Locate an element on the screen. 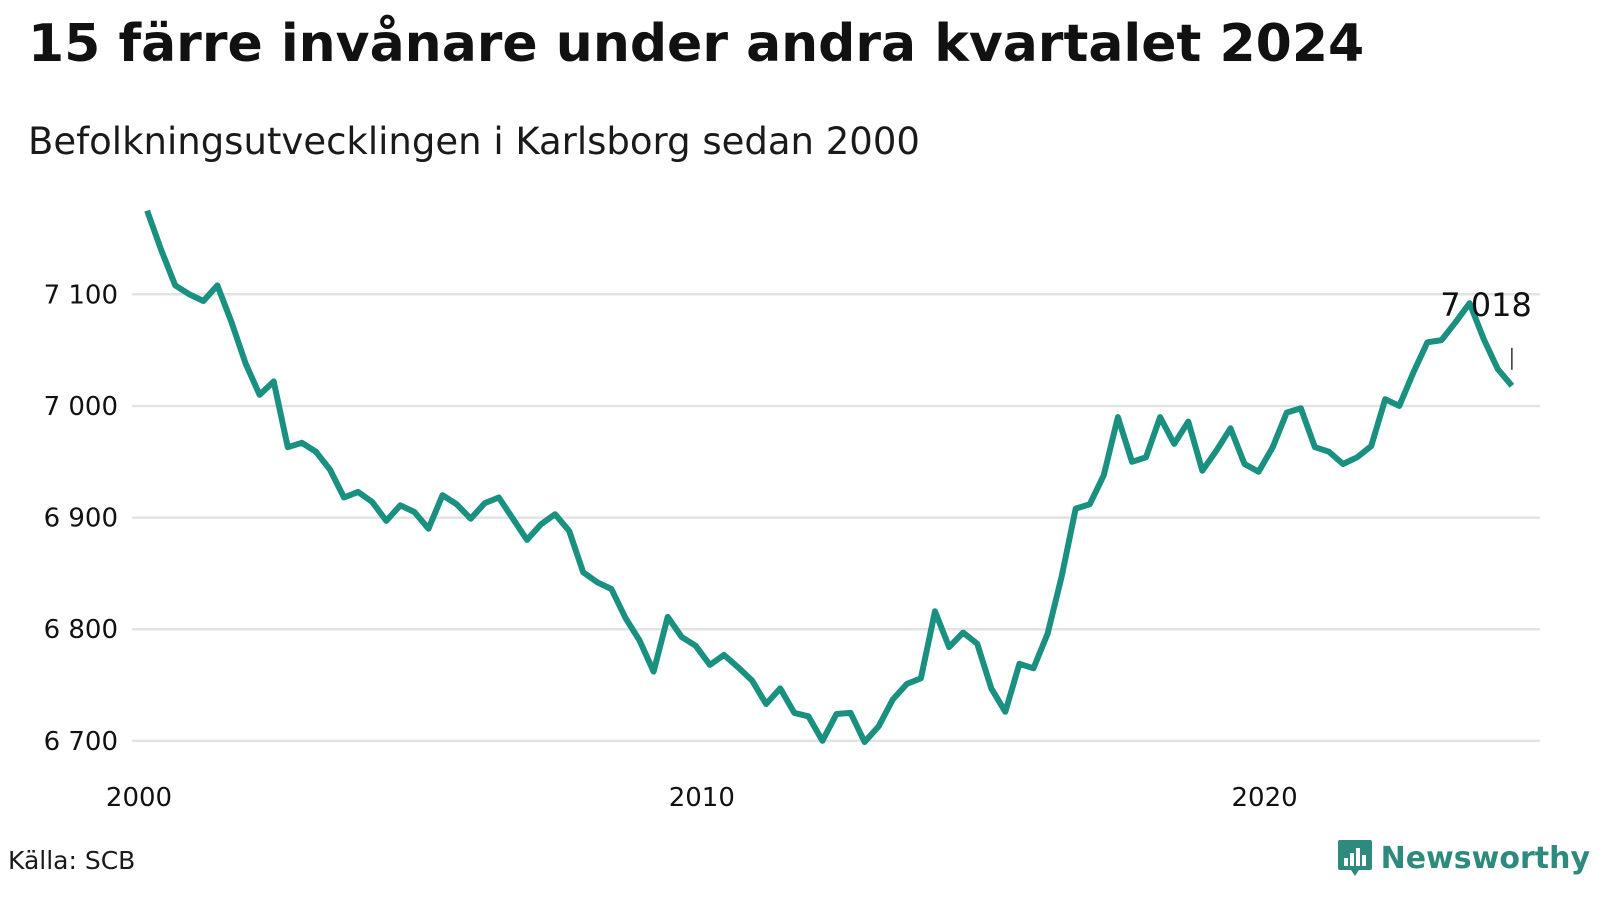  brand-logo: Newsworthy is located at coordinates (1463, 858).